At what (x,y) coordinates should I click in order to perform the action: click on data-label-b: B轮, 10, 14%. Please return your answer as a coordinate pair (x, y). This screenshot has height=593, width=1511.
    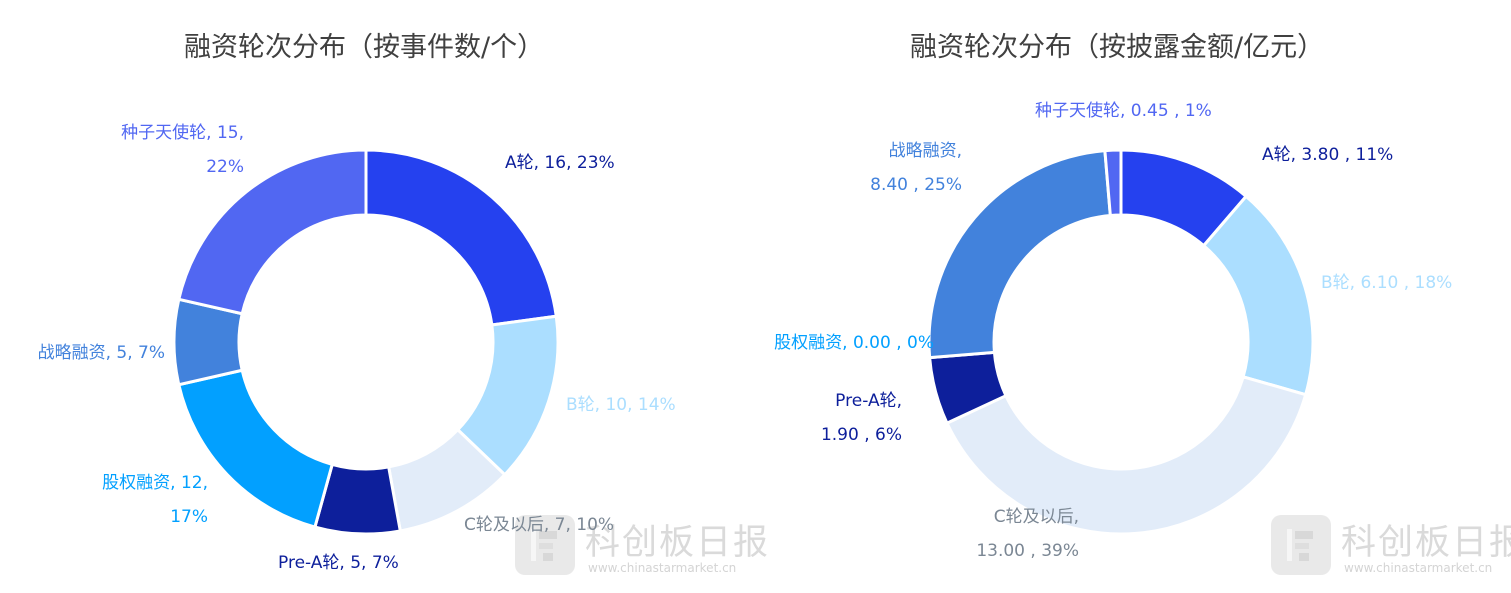
    Looking at the image, I should click on (621, 405).